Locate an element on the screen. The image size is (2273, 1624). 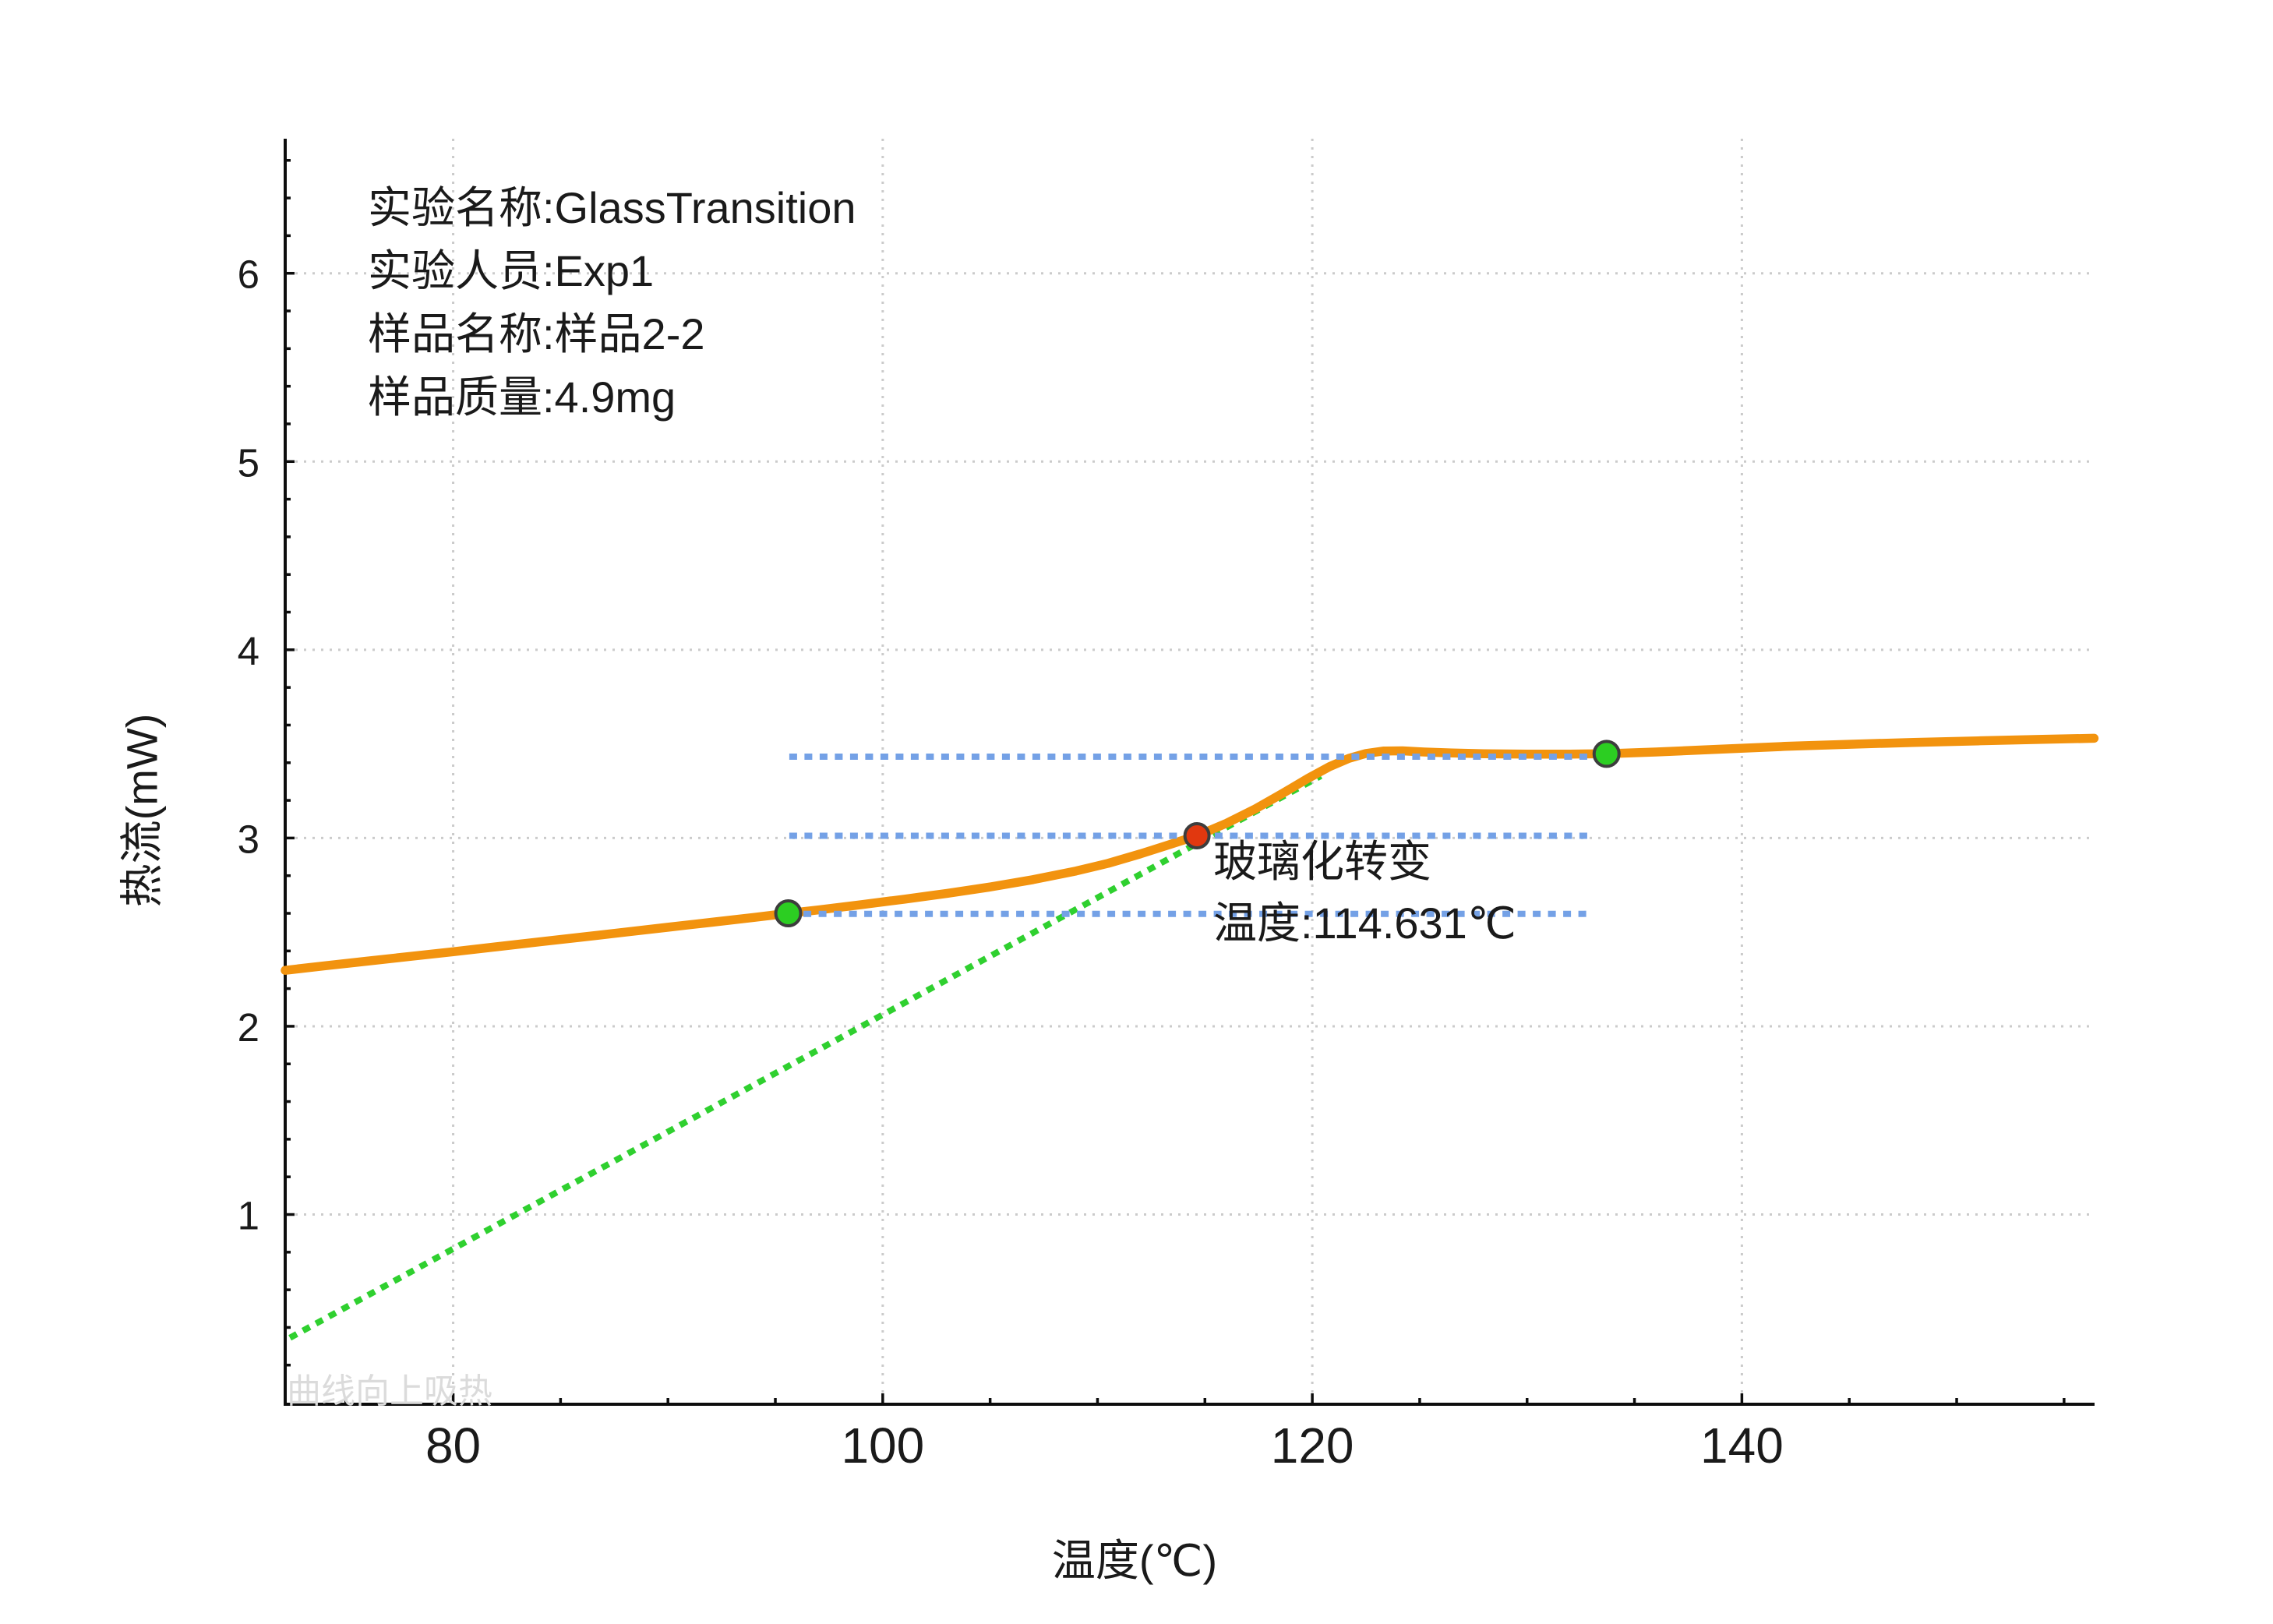
x-tick-label: 120 is located at coordinates (1312, 1445).